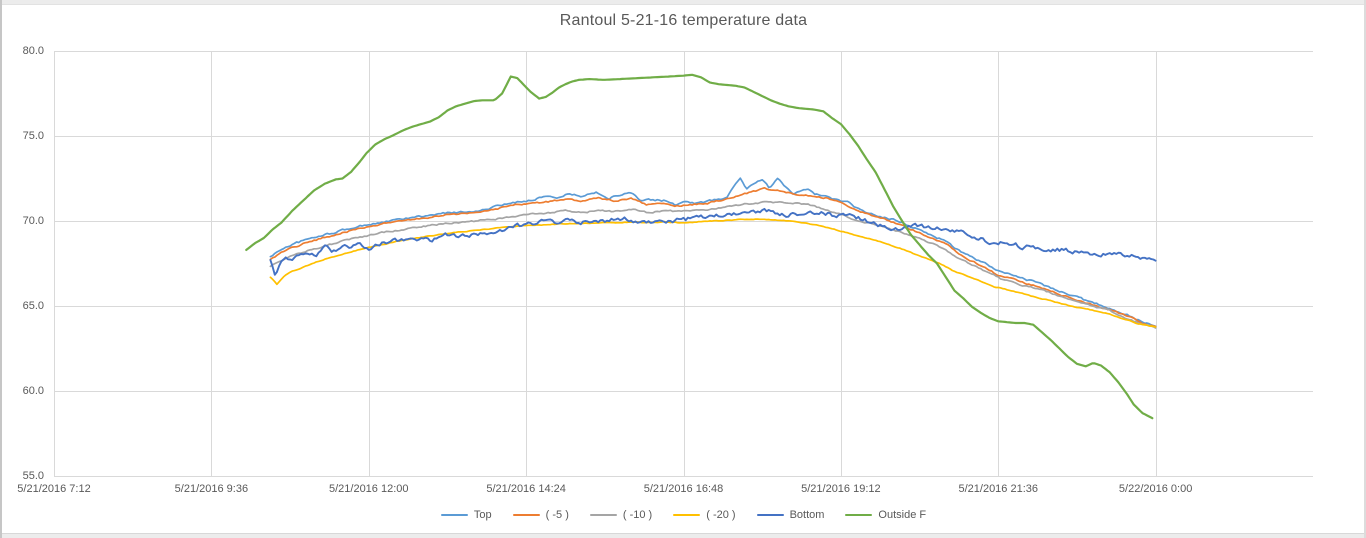 Image resolution: width=1366 pixels, height=538 pixels. I want to click on y-axis-tick-label: 70.0, so click(33, 221).